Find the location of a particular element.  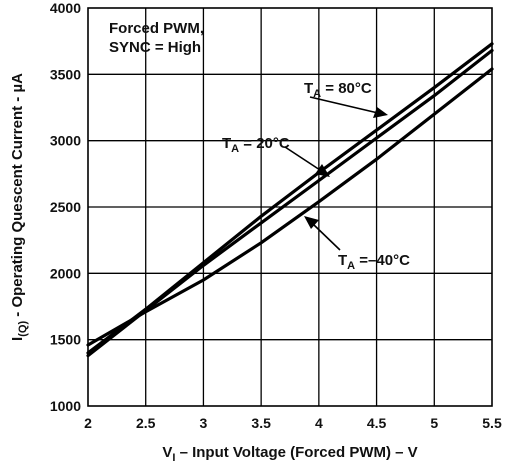

leader-80c is located at coordinates (344, 105).